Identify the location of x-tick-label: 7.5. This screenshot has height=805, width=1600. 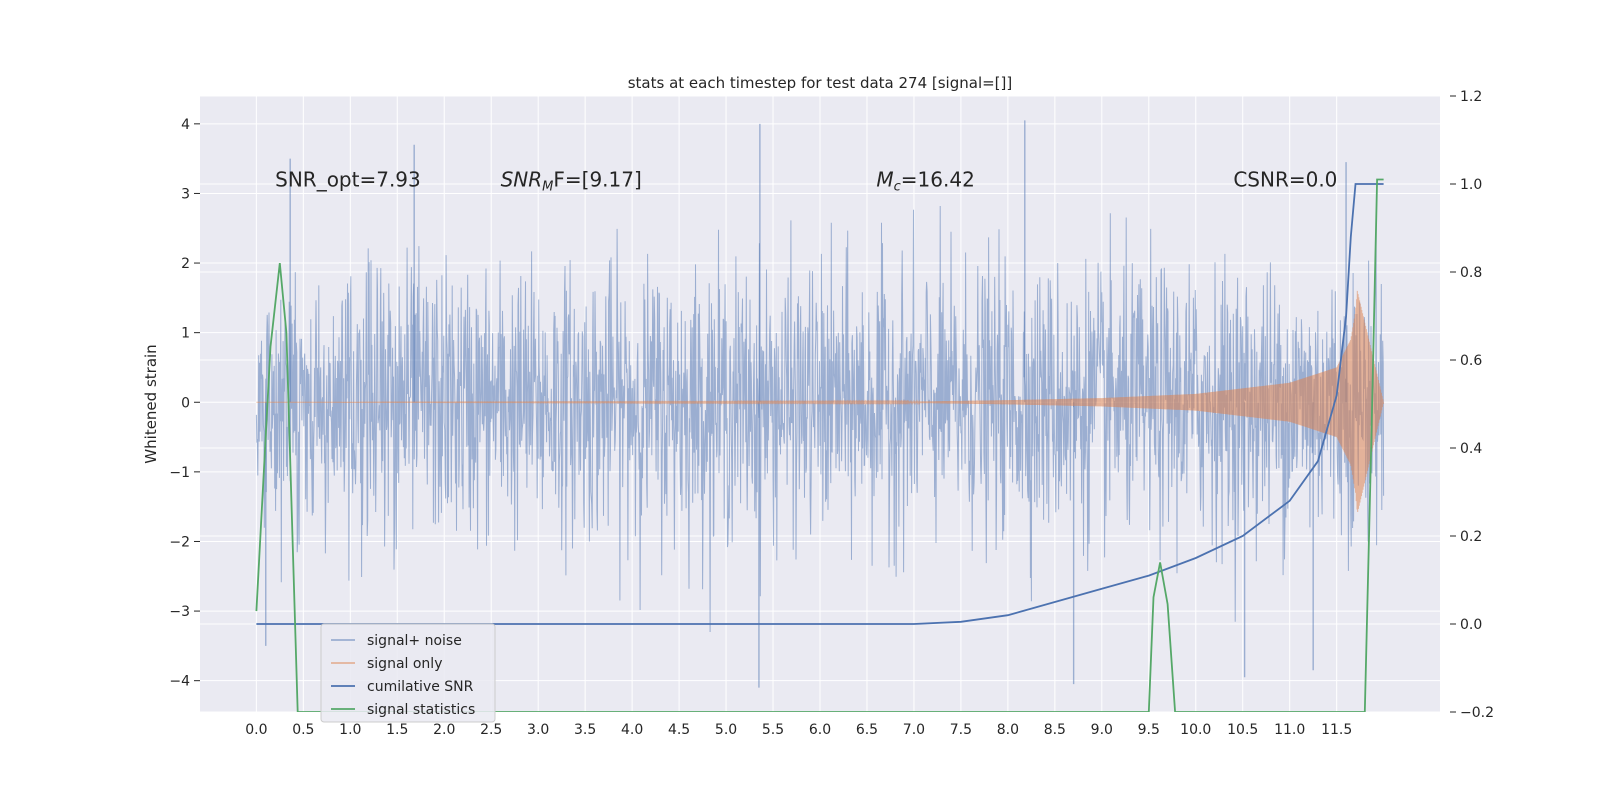
(961, 730).